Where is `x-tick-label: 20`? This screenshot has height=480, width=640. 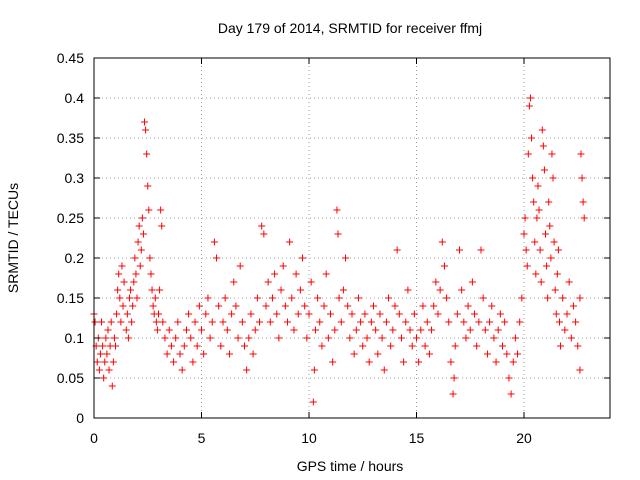
x-tick-label: 20 is located at coordinates (524, 438).